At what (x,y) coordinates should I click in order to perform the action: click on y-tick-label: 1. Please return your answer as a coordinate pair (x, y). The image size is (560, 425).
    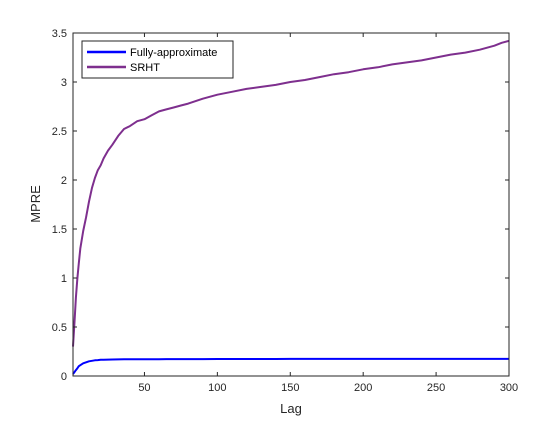
    Looking at the image, I should click on (64, 279).